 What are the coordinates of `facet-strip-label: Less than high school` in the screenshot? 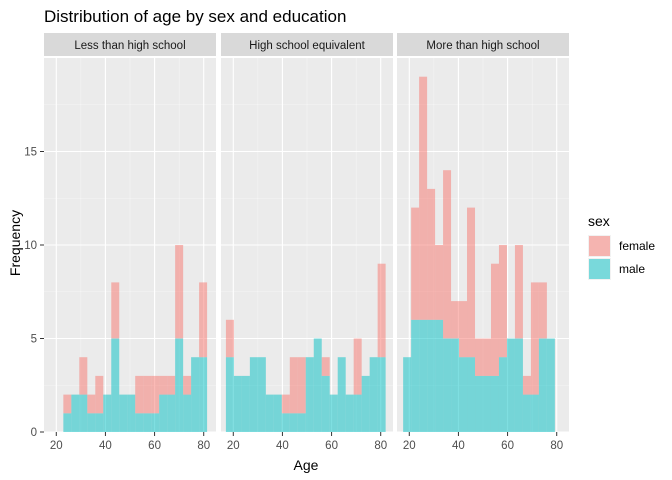 It's located at (129, 46).